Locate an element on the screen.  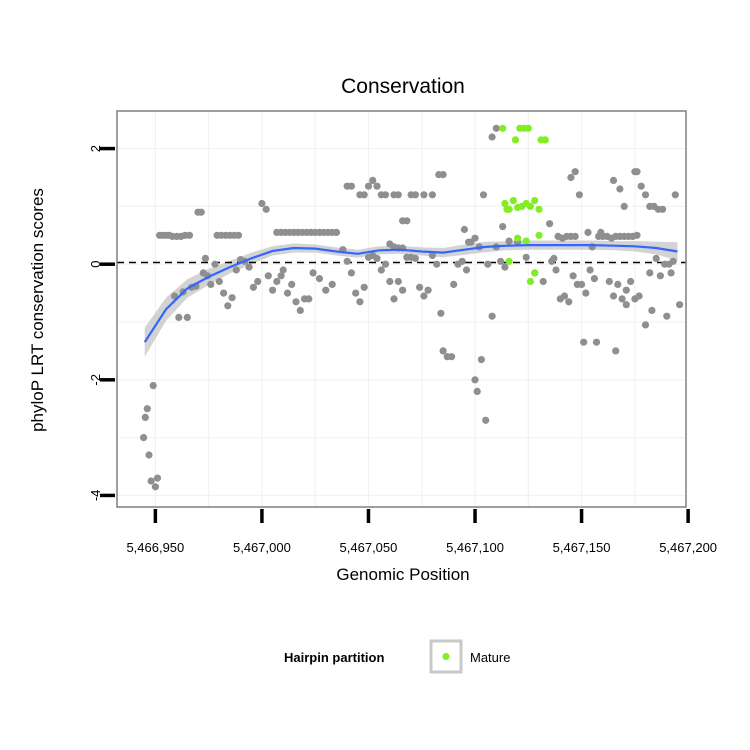
y-tick-label: -2 is located at coordinates (95, 380).